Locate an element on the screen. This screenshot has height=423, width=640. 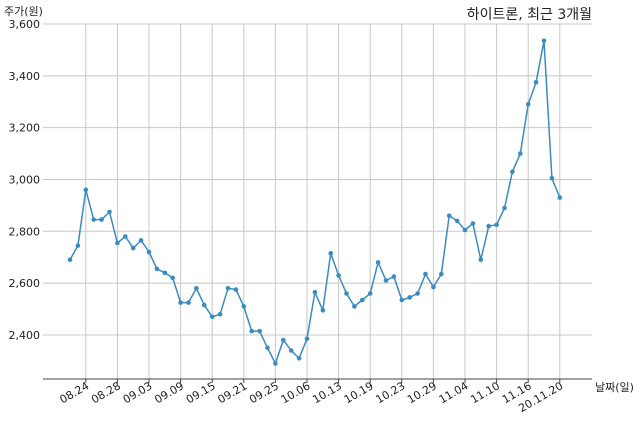
x-axis-label: 날짜(일) is located at coordinates (614, 387).